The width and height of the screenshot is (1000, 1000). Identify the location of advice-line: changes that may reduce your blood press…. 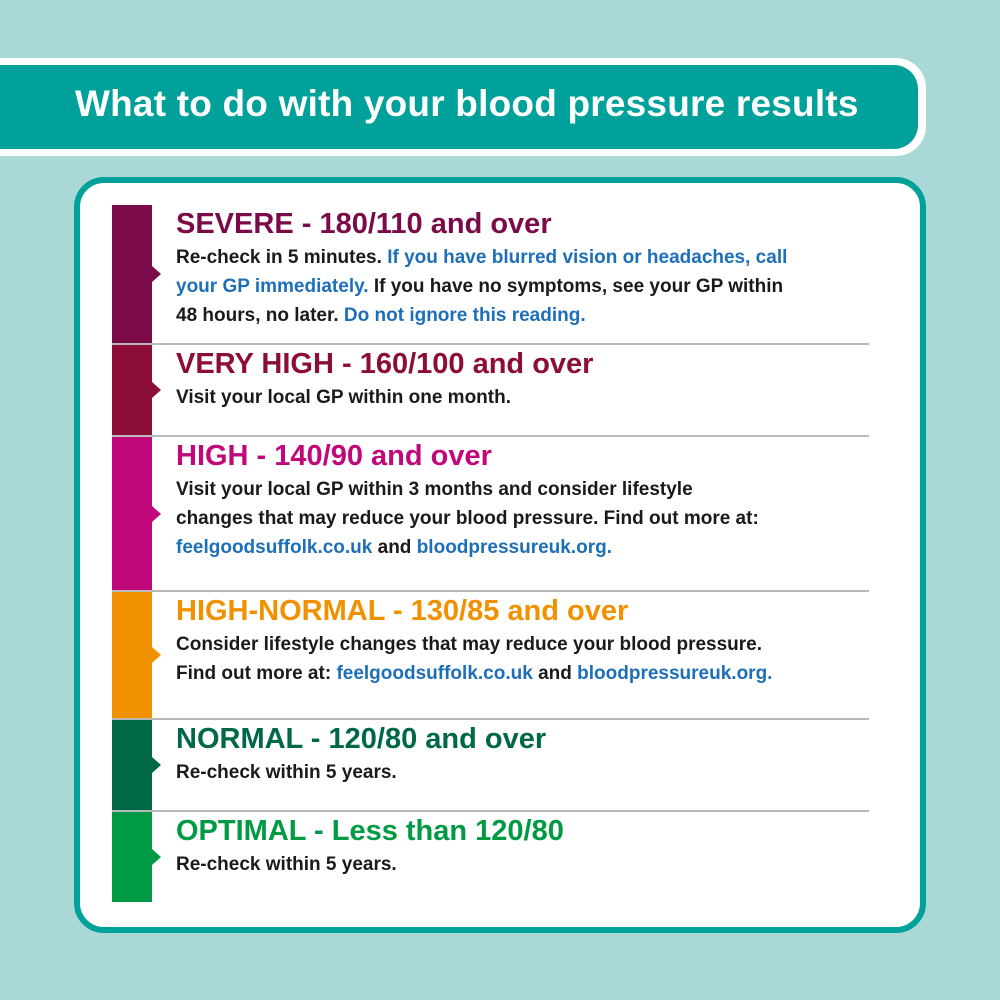
(467, 518).